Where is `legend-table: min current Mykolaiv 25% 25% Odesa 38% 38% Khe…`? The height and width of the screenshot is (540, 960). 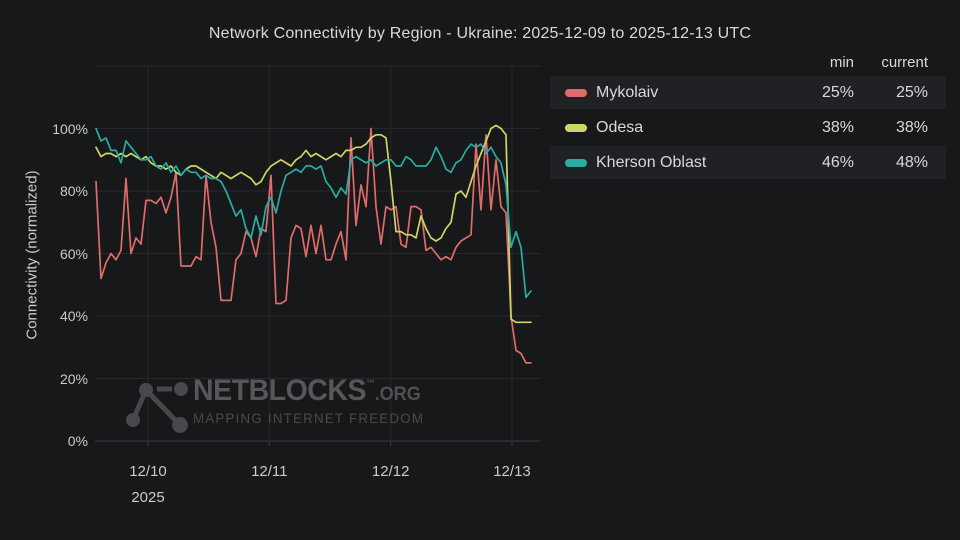 legend-table: min current Mykolaiv 25% 25% Odesa 38% 38% Khe… is located at coordinates (748, 115).